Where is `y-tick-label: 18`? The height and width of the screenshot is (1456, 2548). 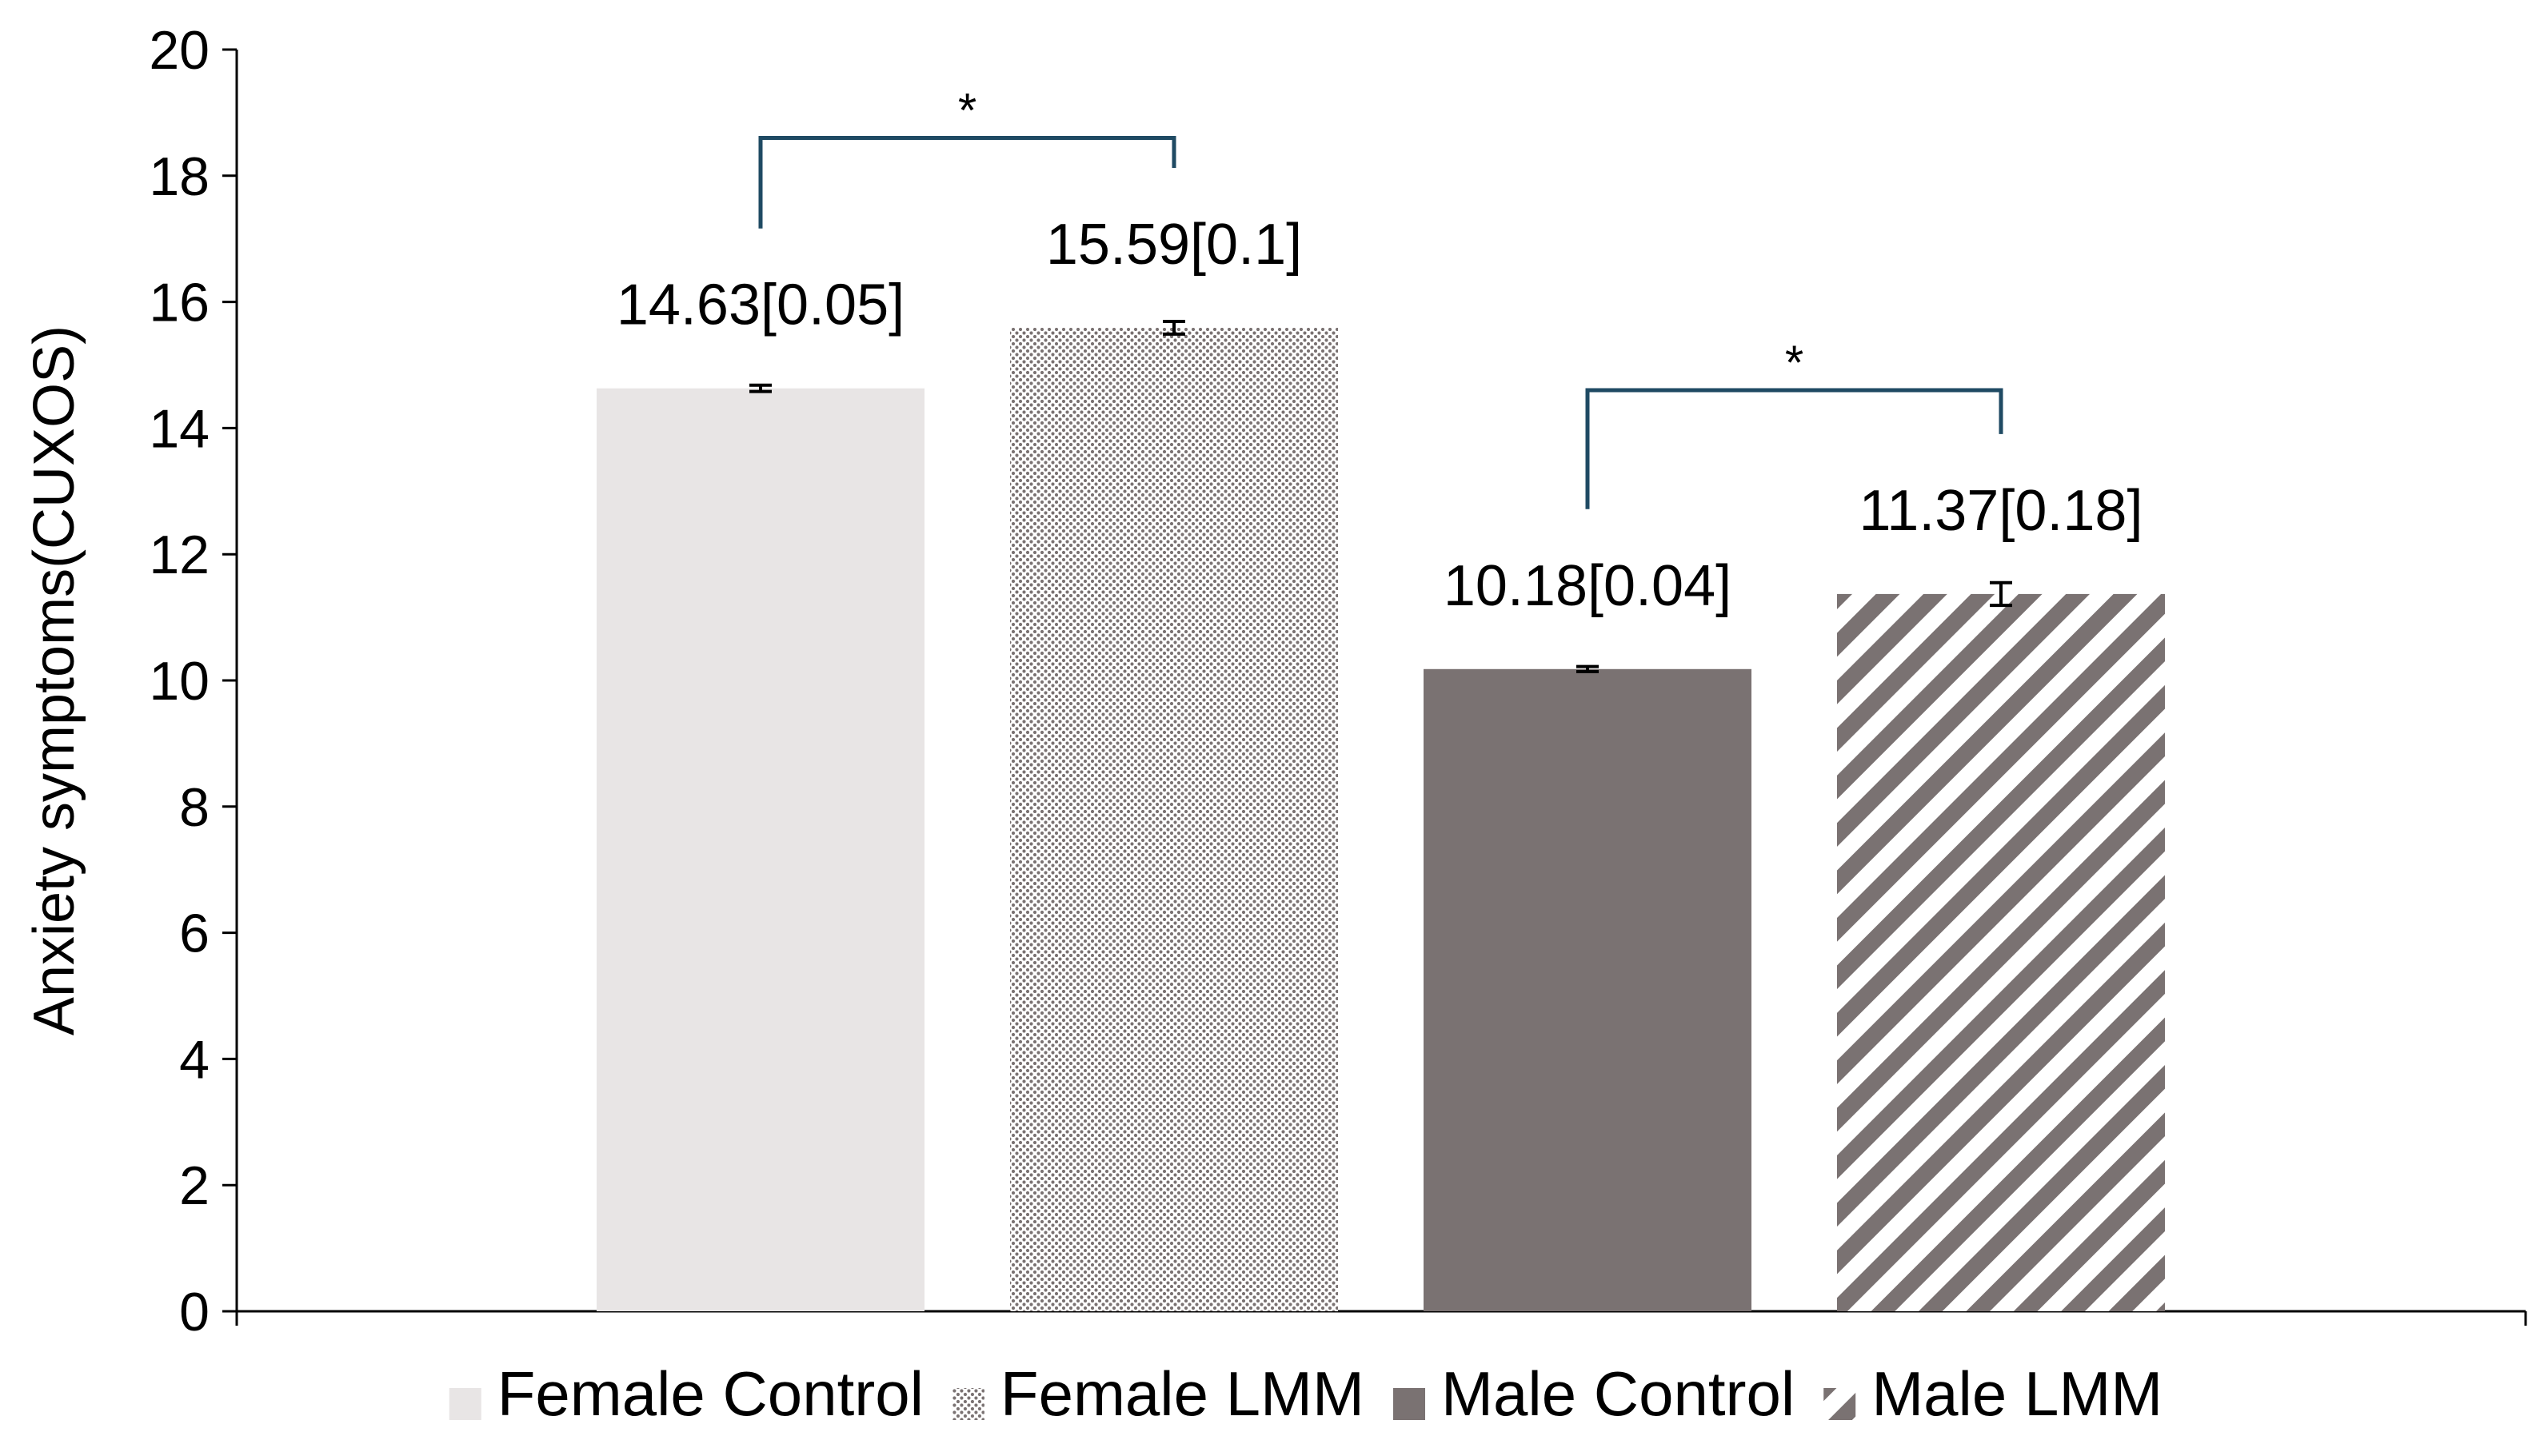 y-tick-label: 18 is located at coordinates (179, 176).